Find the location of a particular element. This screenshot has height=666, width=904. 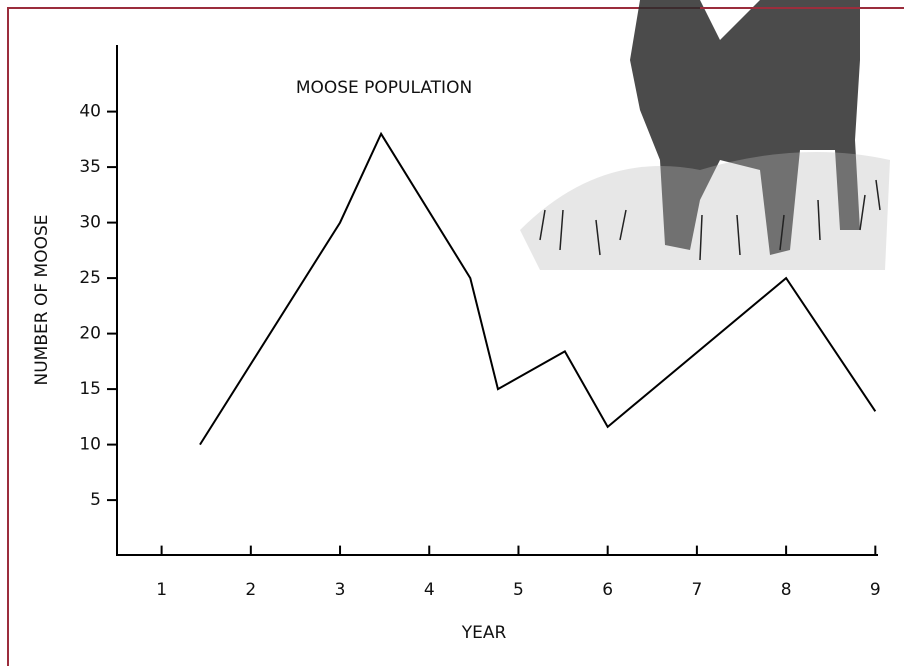

x-tick-label: 7 is located at coordinates (696, 590).